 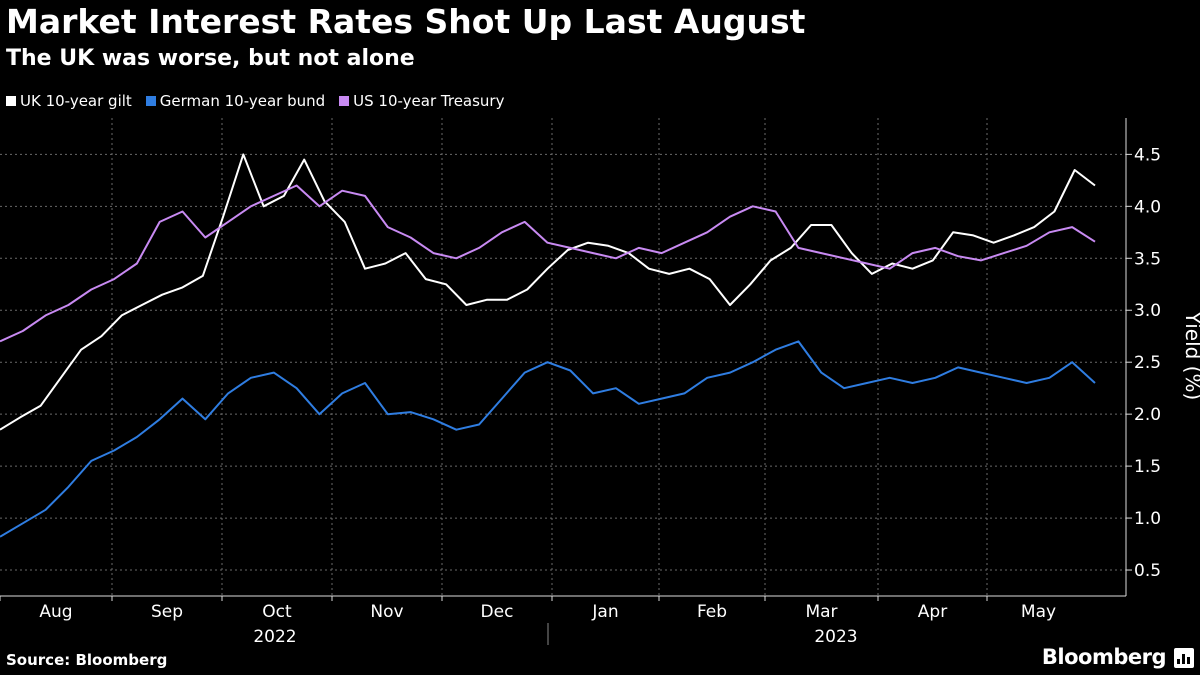 What do you see at coordinates (1147, 415) in the screenshot?
I see `y-tick-label: 2.0` at bounding box center [1147, 415].